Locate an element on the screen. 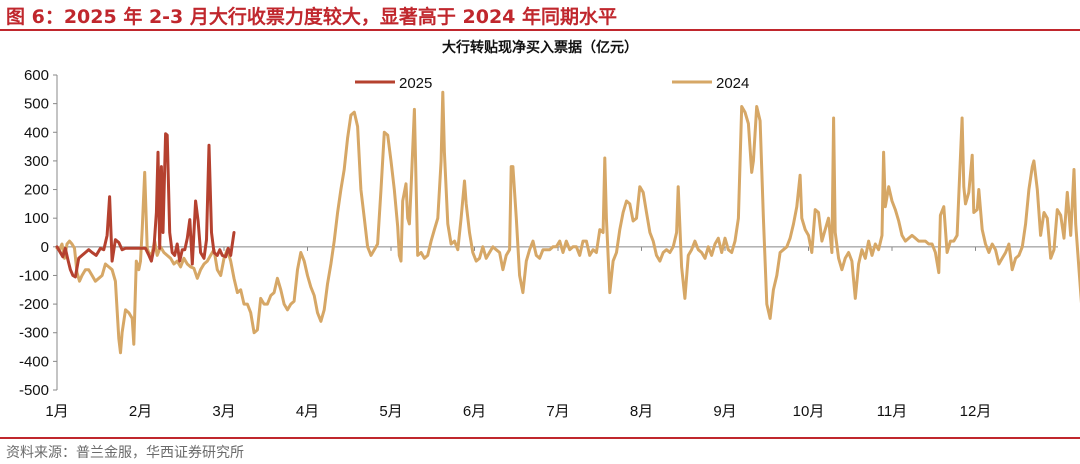 The width and height of the screenshot is (1080, 464). y-tick-label: 0 is located at coordinates (45, 247).